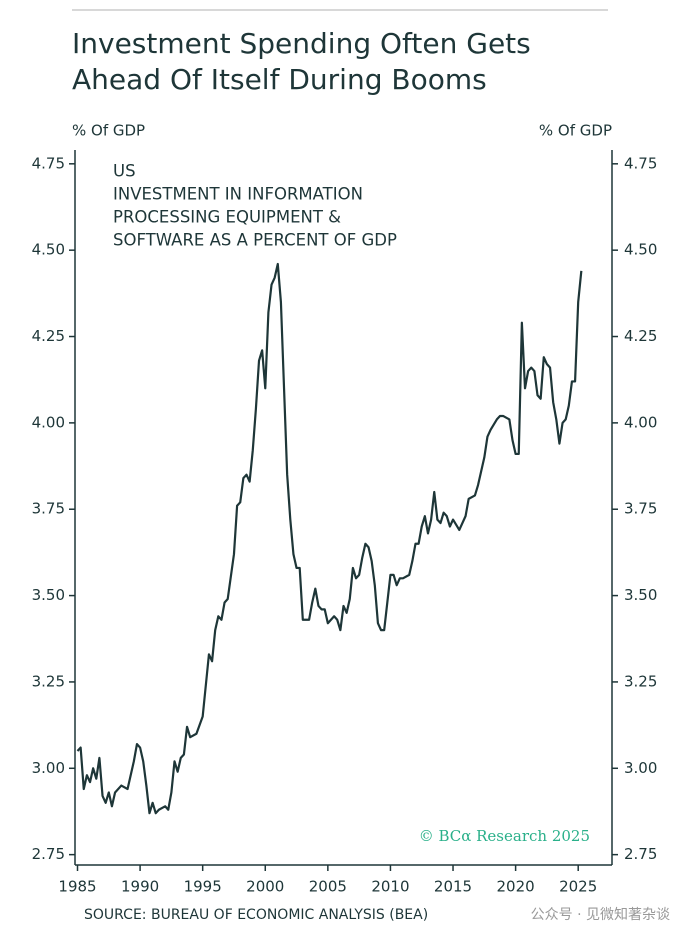 This screenshot has width=690, height=946. What do you see at coordinates (640, 509) in the screenshot?
I see `y2-tick-label: 3.75` at bounding box center [640, 509].